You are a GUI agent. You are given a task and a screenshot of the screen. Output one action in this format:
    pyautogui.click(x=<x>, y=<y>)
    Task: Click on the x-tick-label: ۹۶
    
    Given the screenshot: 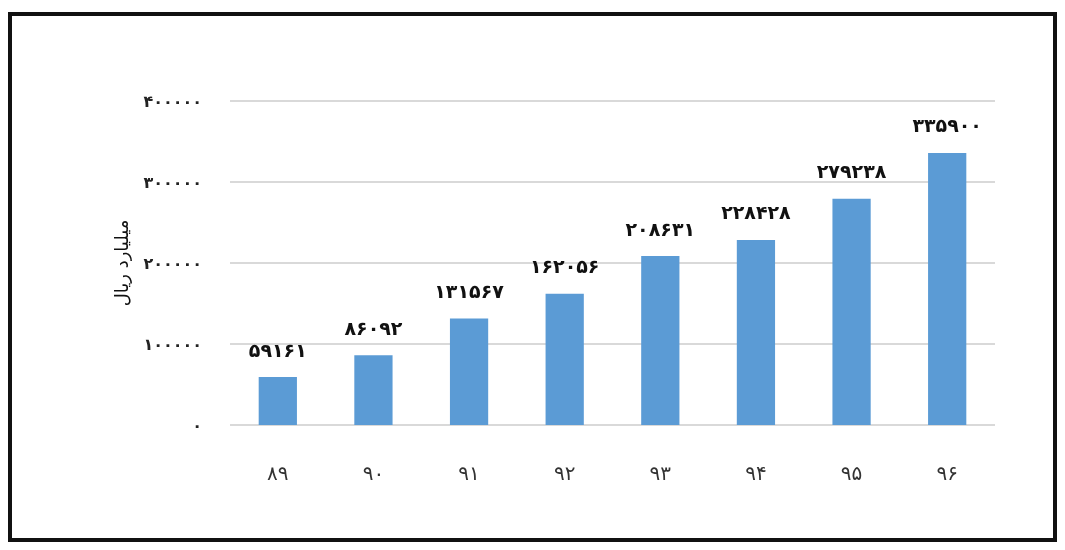 What is the action you would take?
    pyautogui.click(x=947, y=473)
    